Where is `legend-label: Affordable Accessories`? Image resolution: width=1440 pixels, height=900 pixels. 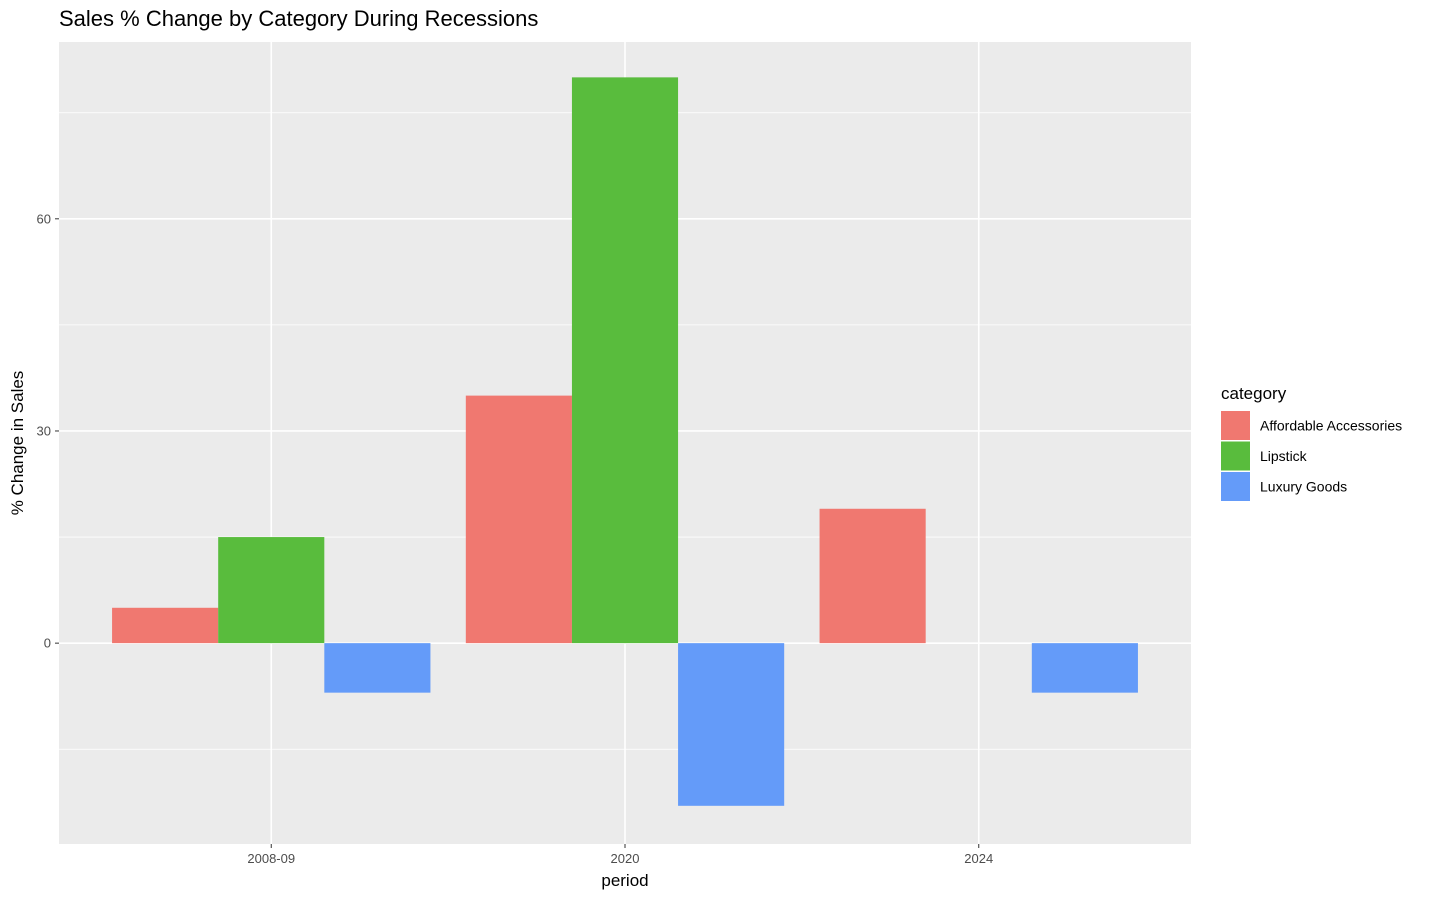
legend-label: Affordable Accessories is located at coordinates (1331, 426).